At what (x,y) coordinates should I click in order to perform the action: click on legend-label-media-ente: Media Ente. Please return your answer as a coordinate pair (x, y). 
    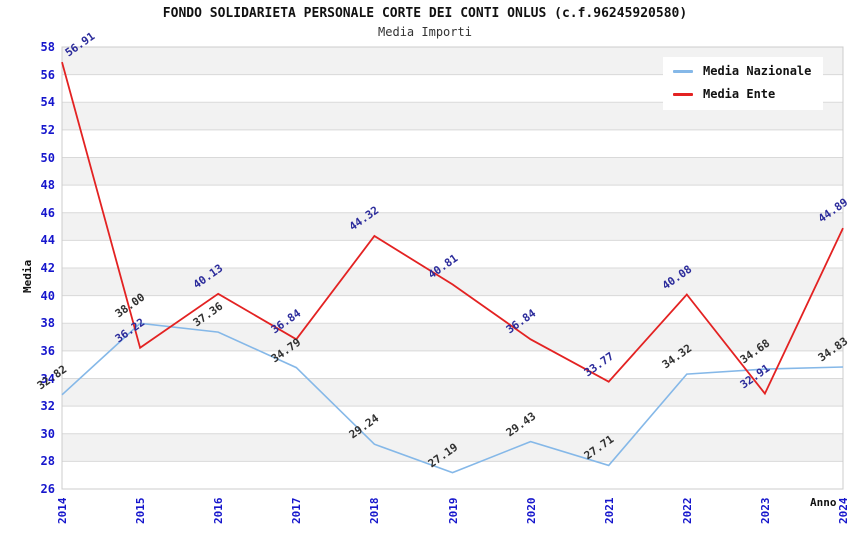
    Looking at the image, I should click on (739, 94).